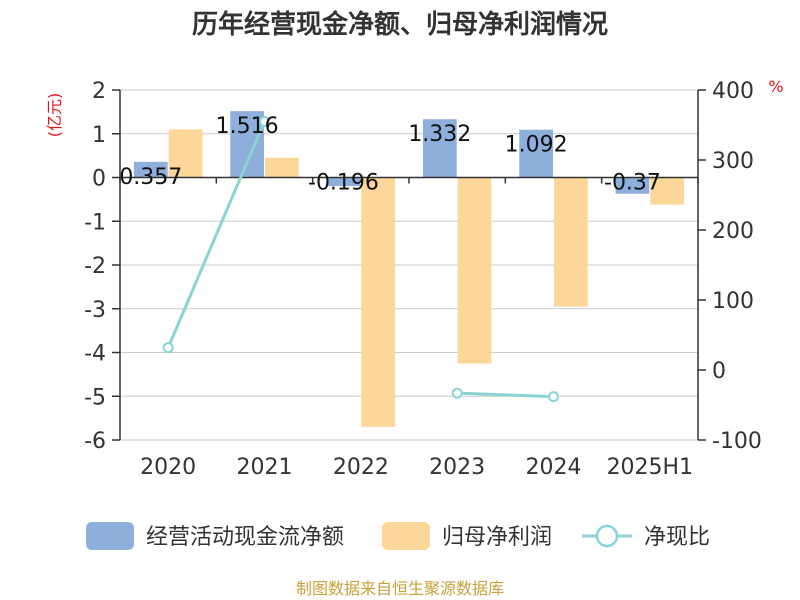 The image size is (800, 600). I want to click on legend-label-net-profit: 归母净利润, so click(497, 537).